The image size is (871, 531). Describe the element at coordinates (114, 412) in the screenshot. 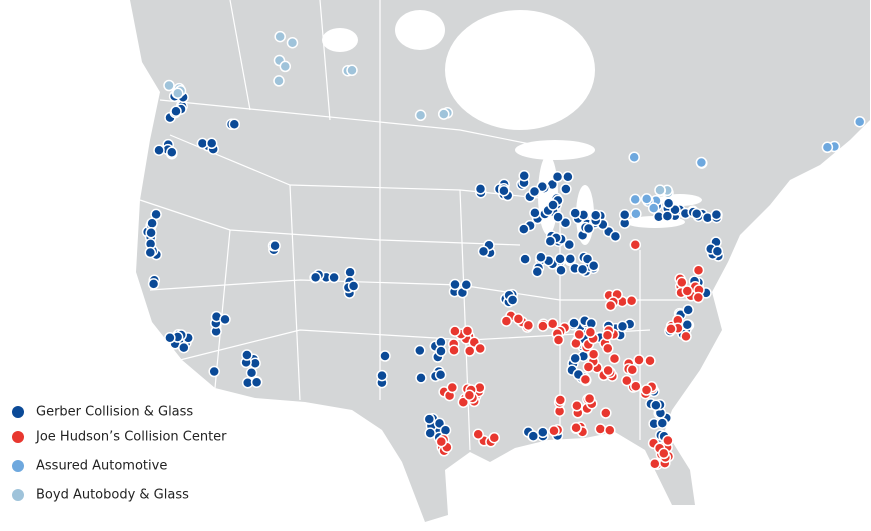

I see `legend-label: Gerber Collision & Glass` at that location.